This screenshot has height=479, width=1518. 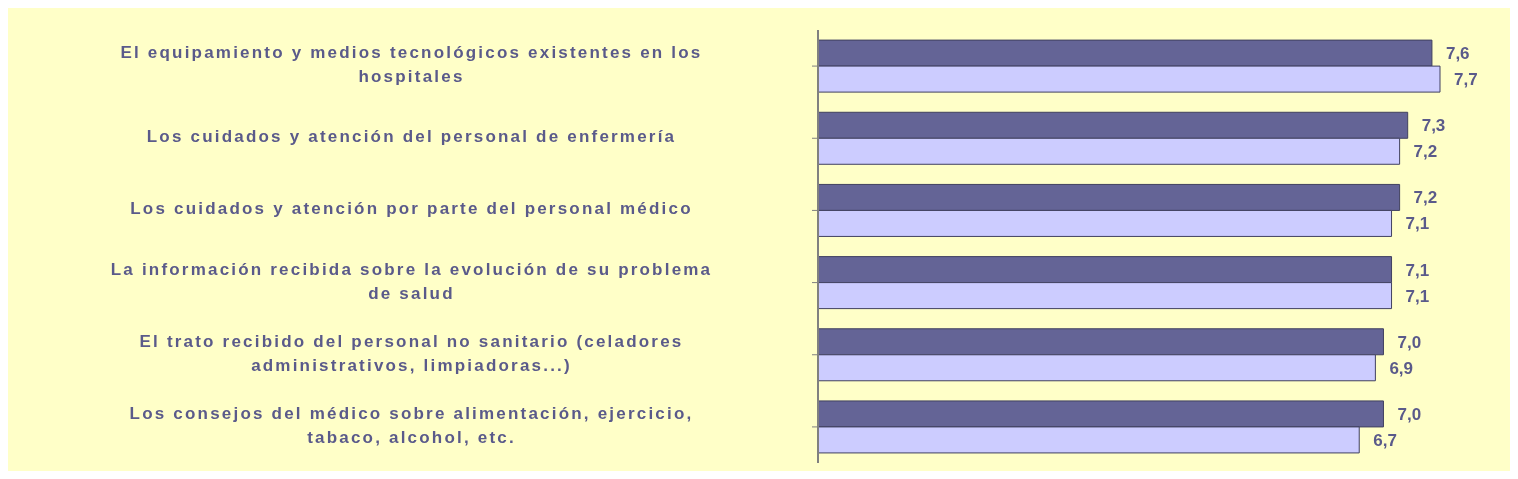 I want to click on y-tick-label: El trato recibido del personal no sanitario (celadores administrativos, limpiadoras...), so click(x=411, y=354).